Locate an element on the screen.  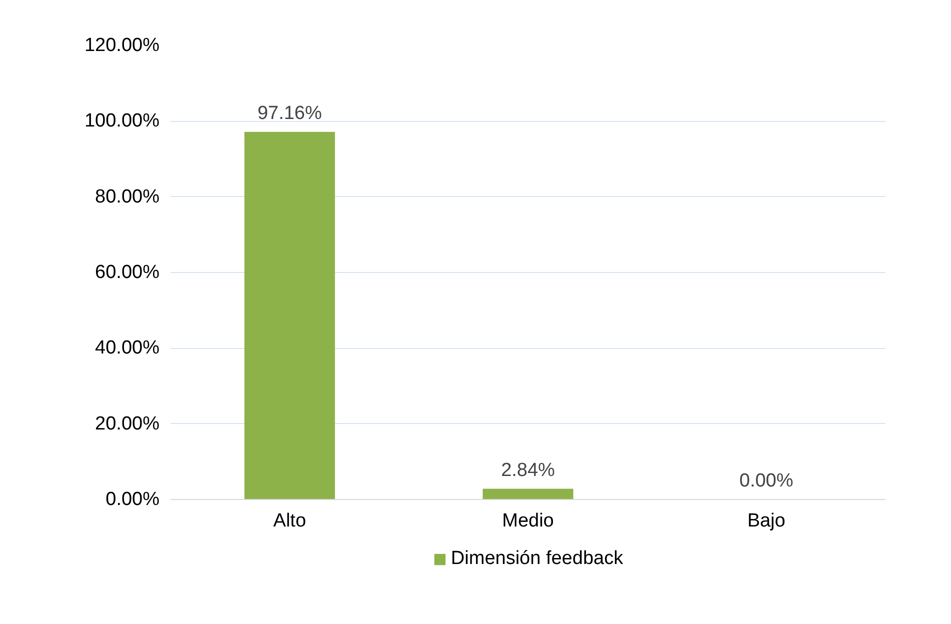
text: 0.00% is located at coordinates (766, 481).